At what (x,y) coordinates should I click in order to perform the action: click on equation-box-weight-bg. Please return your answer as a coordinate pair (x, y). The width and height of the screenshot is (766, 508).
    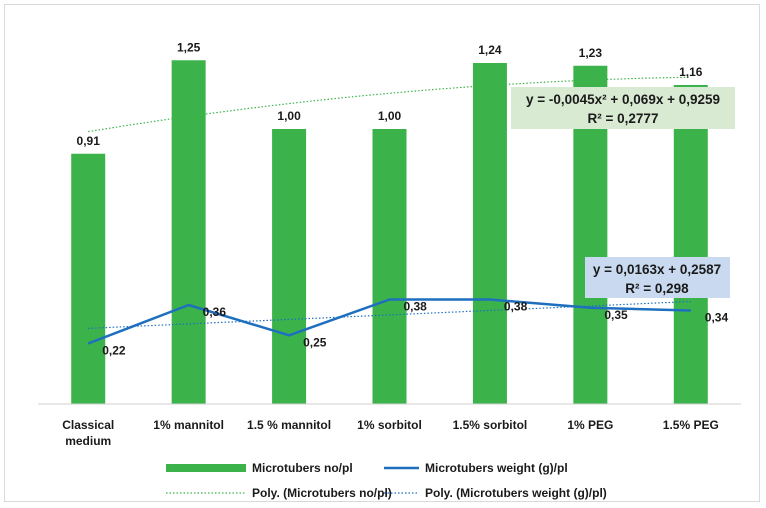
    Looking at the image, I should click on (657, 277).